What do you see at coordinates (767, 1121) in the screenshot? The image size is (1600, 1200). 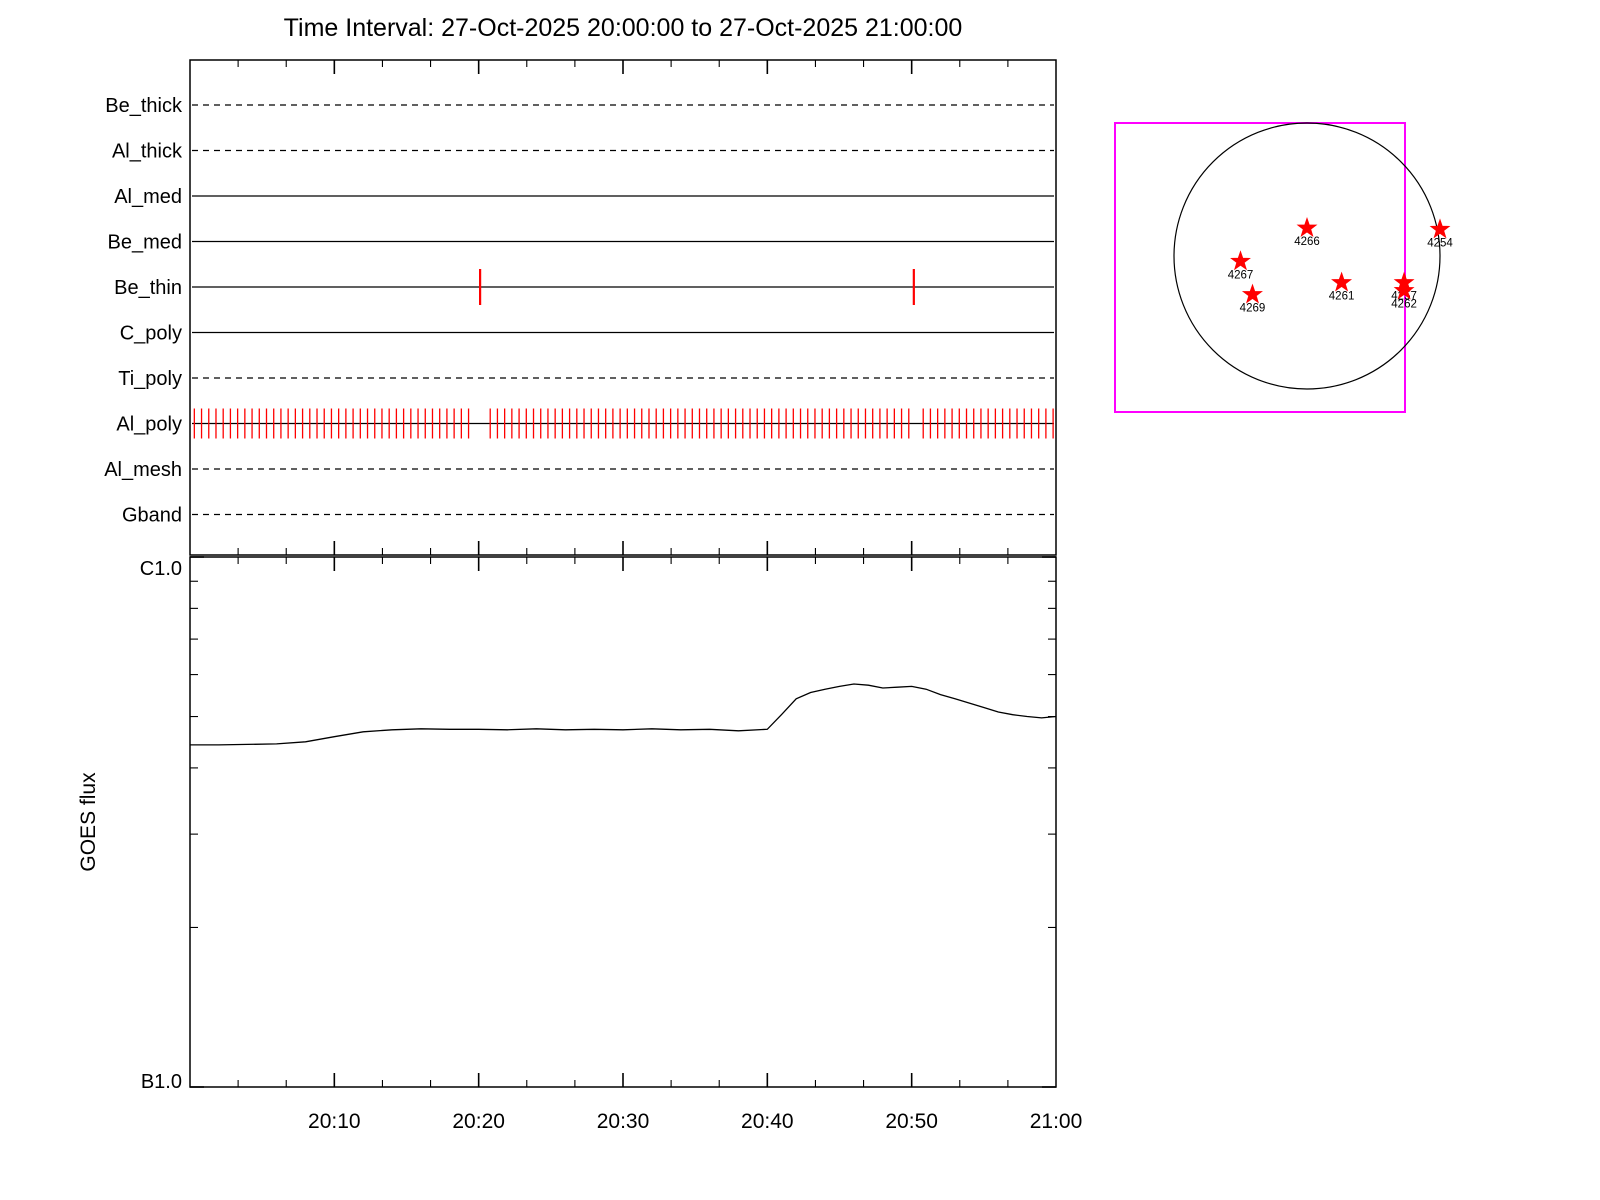 I see `x-tick-label-2040: 20:40` at bounding box center [767, 1121].